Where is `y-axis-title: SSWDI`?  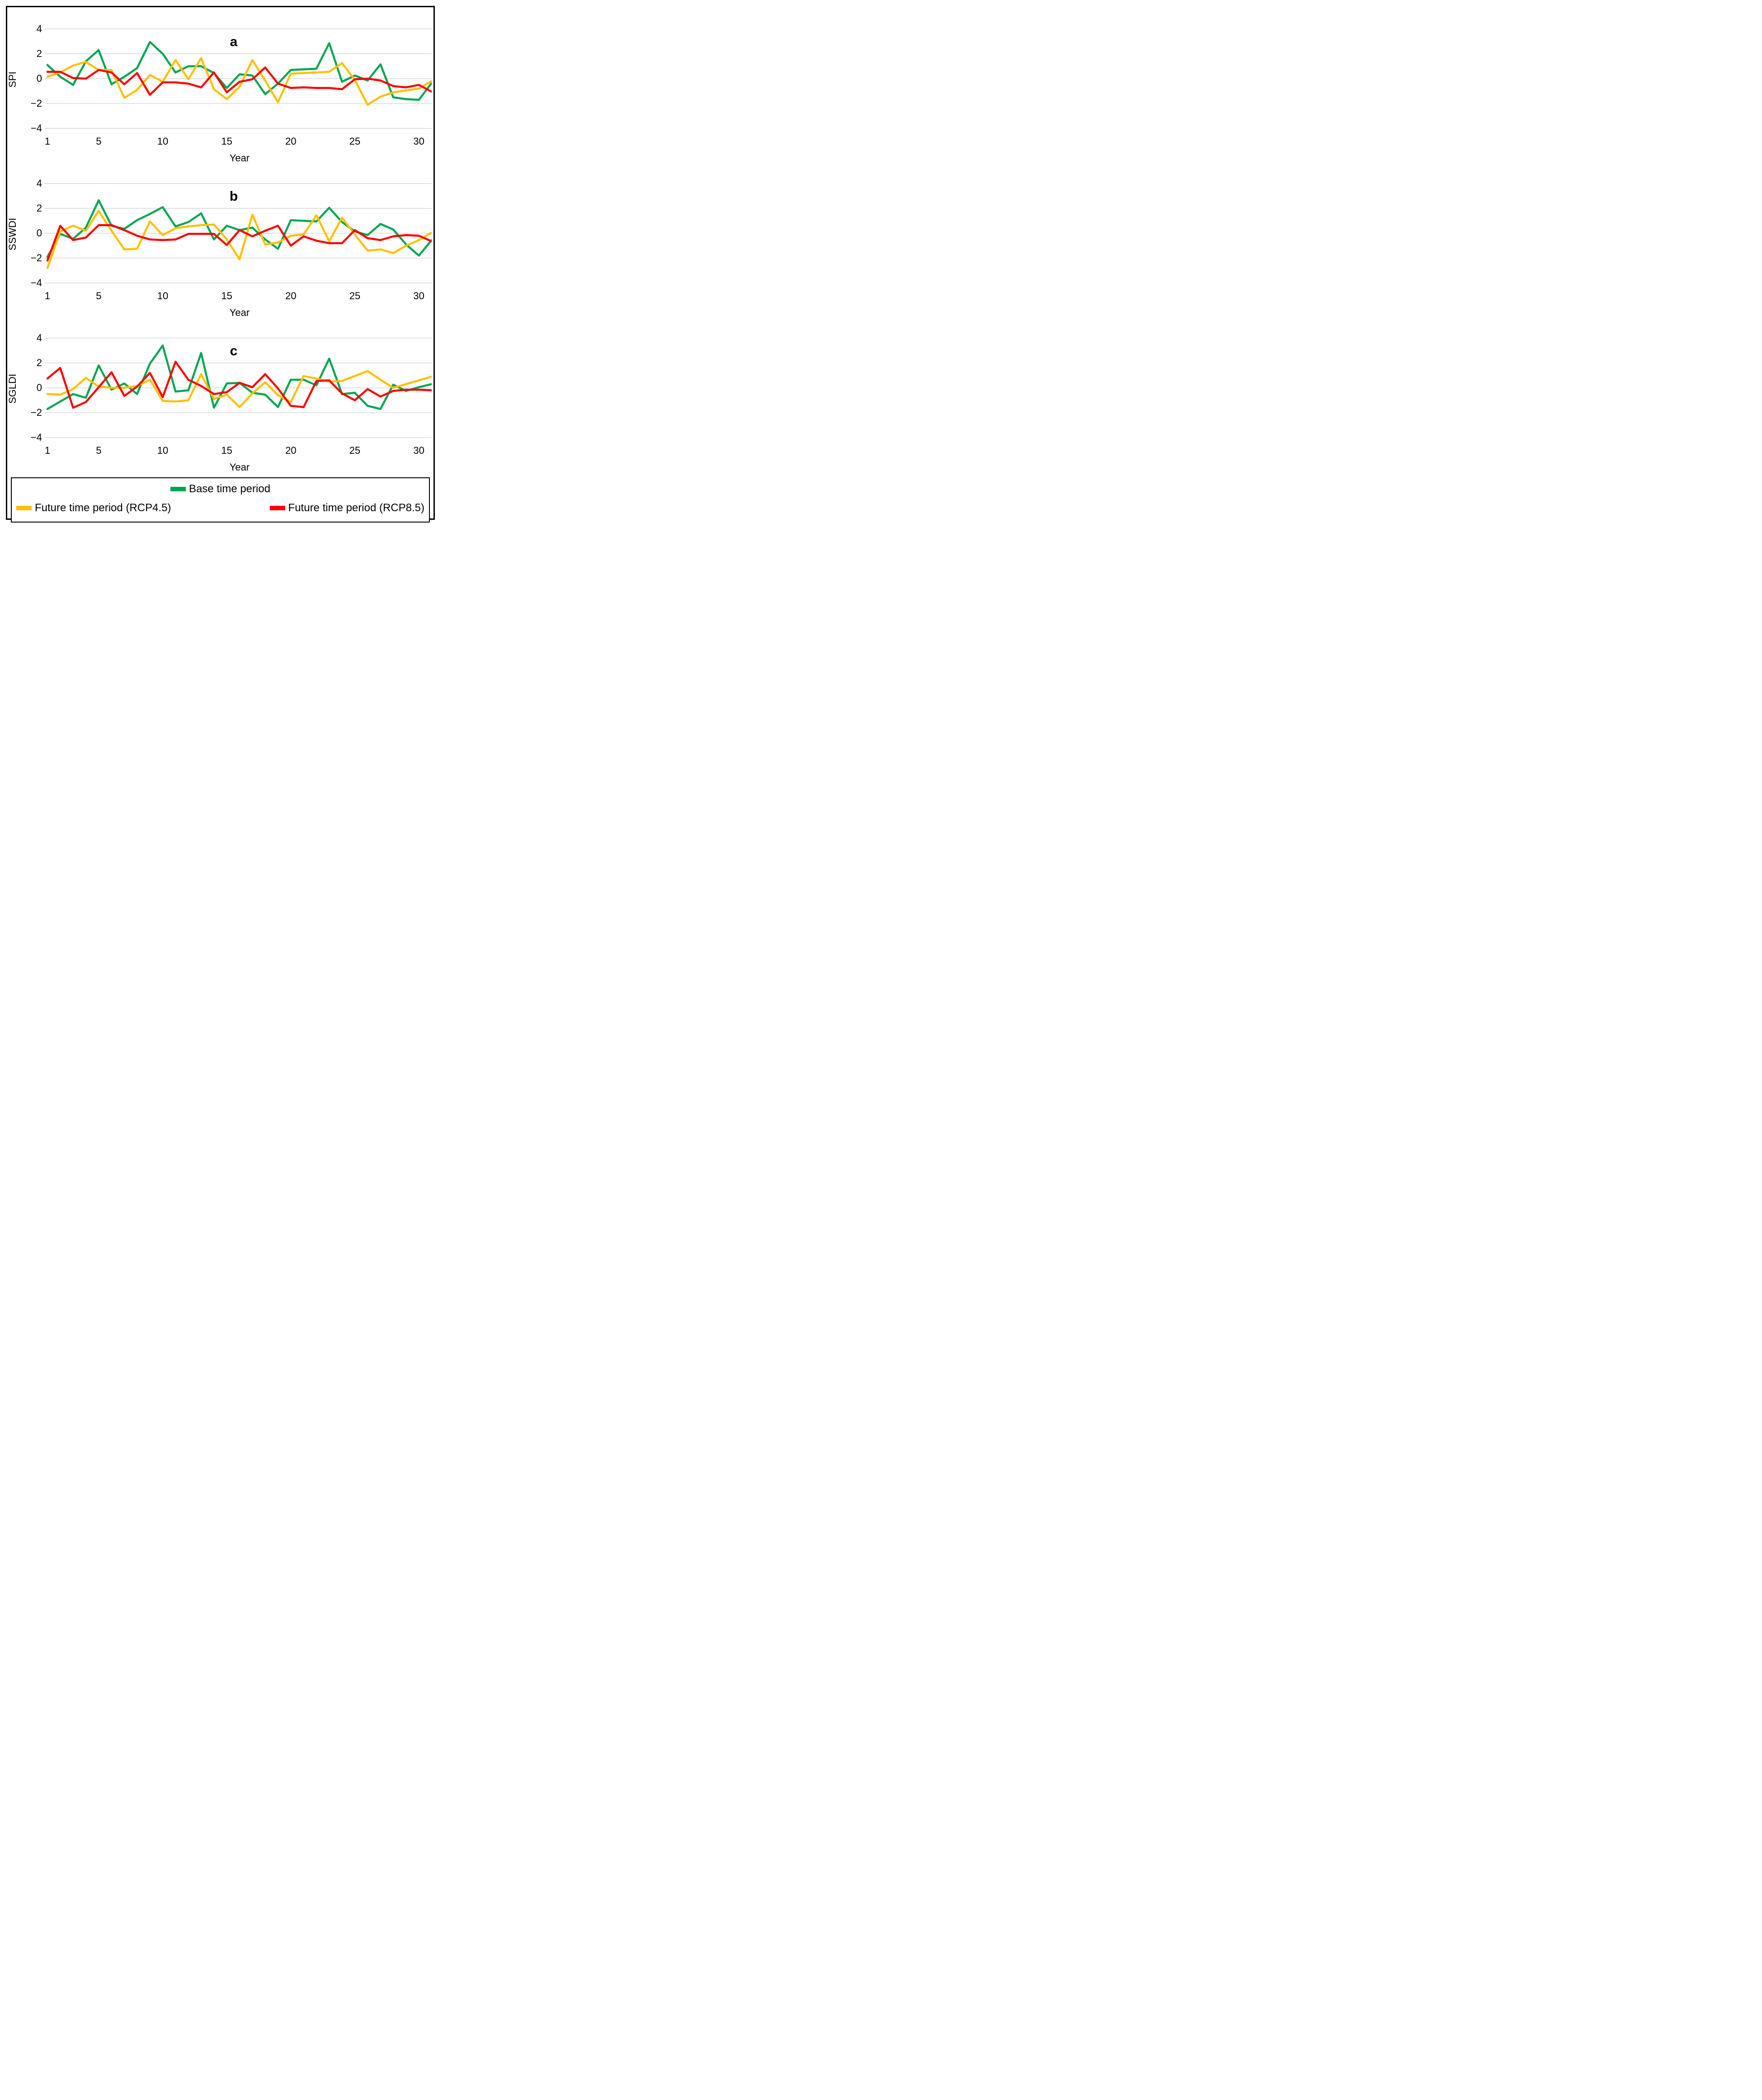
y-axis-title: SSWDI is located at coordinates (13, 234).